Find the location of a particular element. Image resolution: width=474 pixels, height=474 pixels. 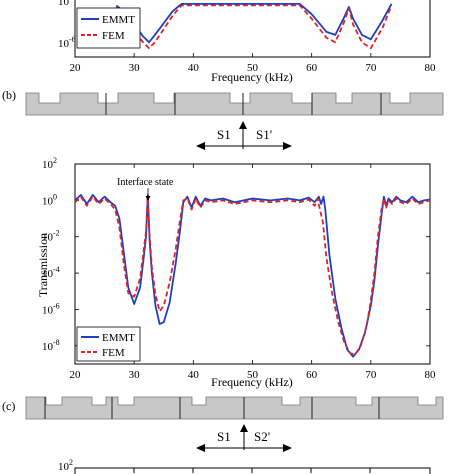

panel-c-beam is located at coordinates (234, 408).